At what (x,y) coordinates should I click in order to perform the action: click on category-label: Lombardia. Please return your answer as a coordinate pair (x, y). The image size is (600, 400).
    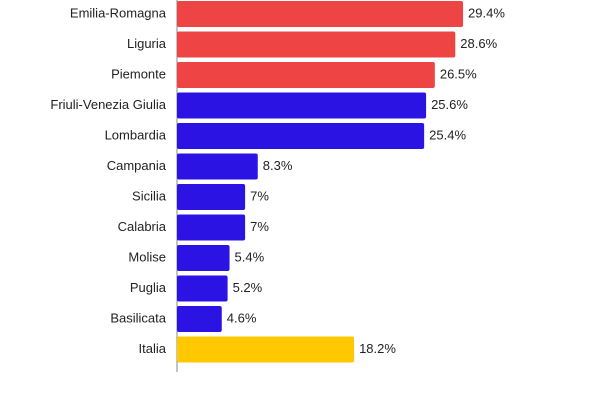
    Looking at the image, I should click on (136, 134).